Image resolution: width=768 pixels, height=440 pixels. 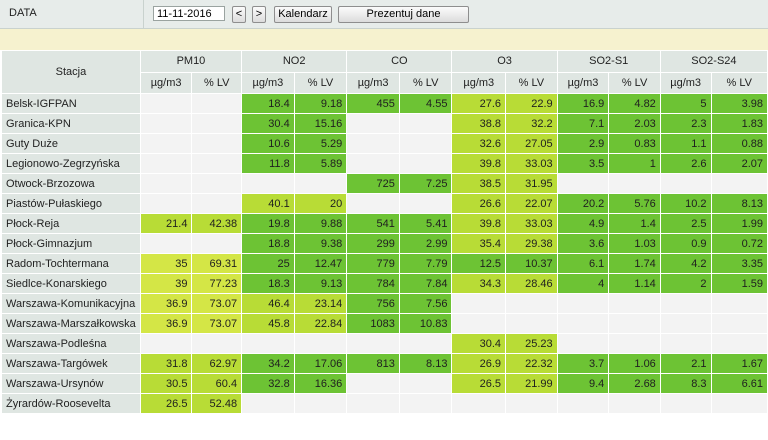 What do you see at coordinates (583, 143) in the screenshot?
I see `concentration-cell: 2.9` at bounding box center [583, 143].